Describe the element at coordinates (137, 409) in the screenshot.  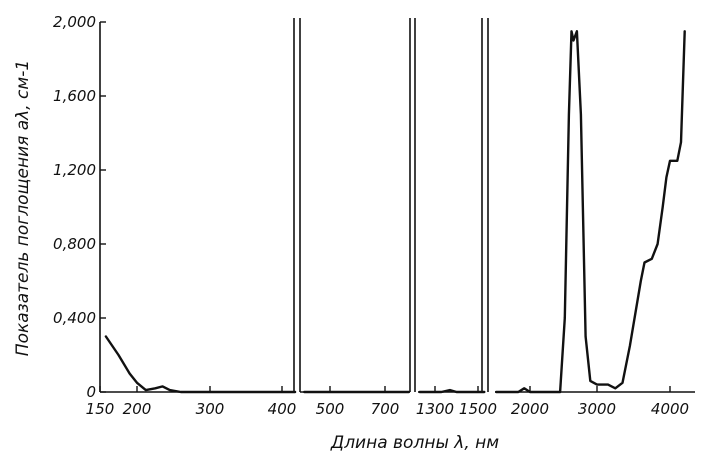
I see `x-tick-label: 200` at that location.